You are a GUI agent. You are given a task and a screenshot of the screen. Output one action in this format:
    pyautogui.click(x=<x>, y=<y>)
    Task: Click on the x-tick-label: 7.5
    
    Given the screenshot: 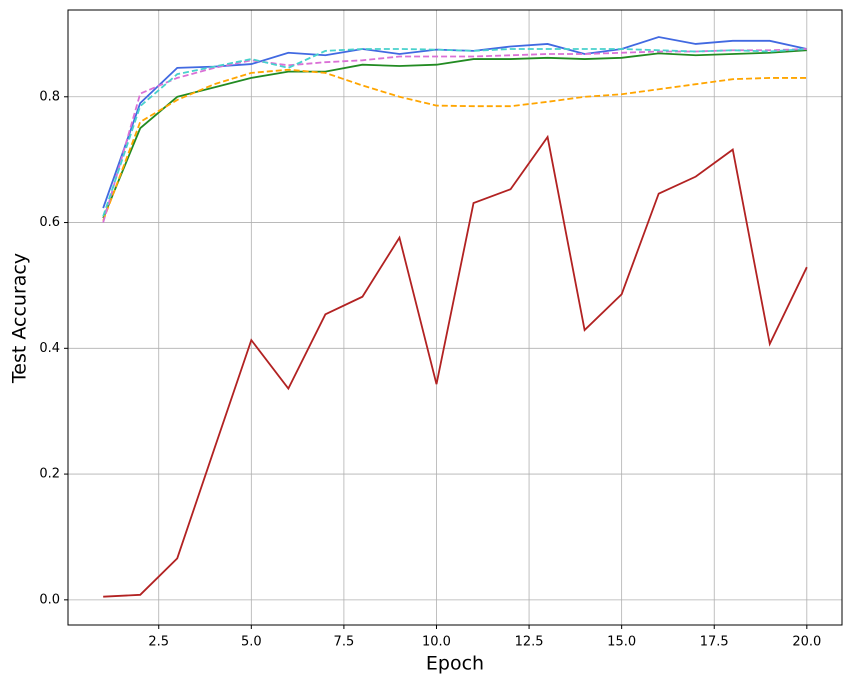 What is the action you would take?
    pyautogui.click(x=344, y=642)
    